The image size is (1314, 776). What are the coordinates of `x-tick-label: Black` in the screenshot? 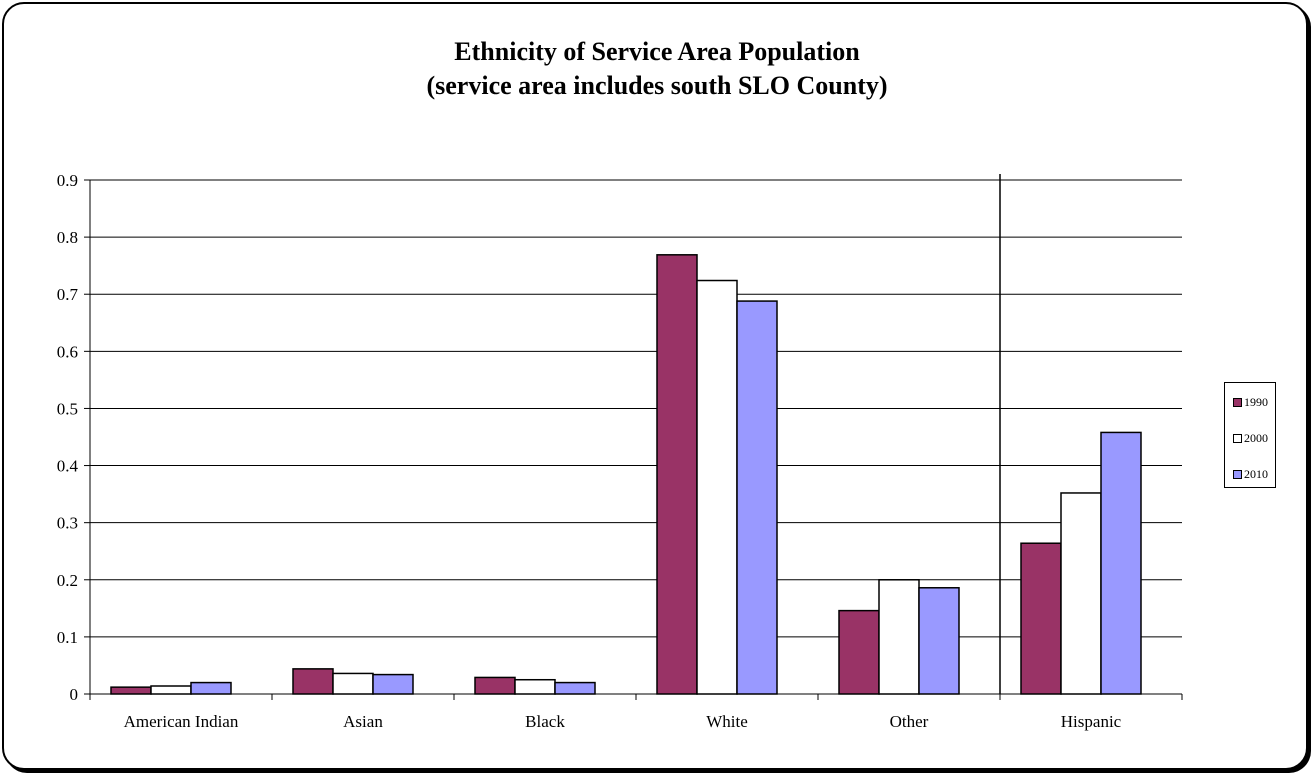 It's located at (545, 721).